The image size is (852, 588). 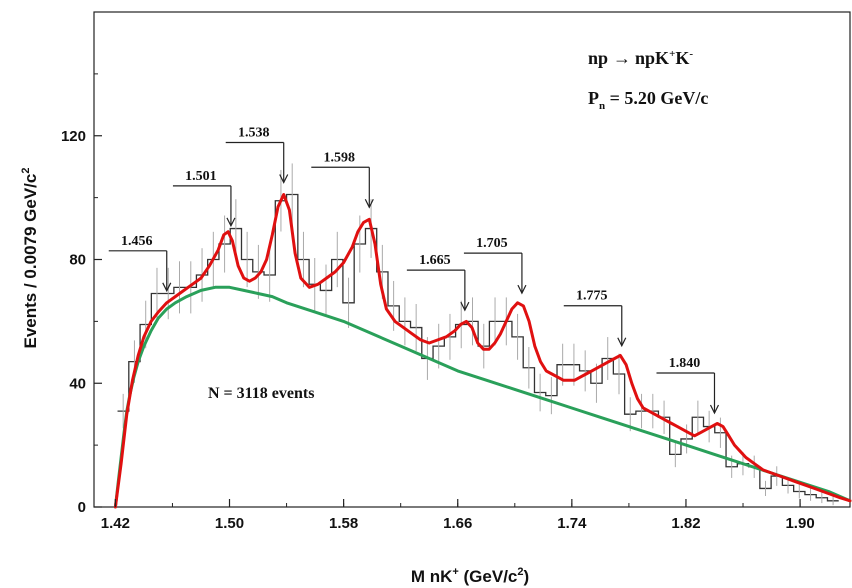 I want to click on y-axis-title: Events / 0.0079 GeV/c2, so click(x=30, y=258).